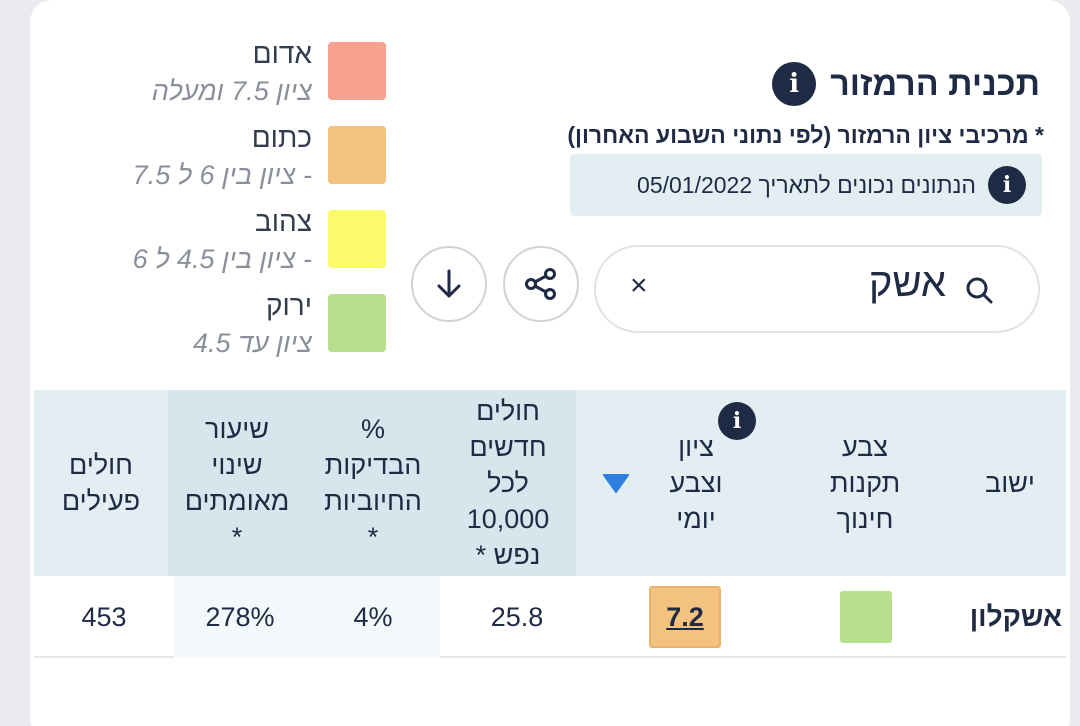 Image resolution: width=1080 pixels, height=726 pixels. I want to click on date-note-box: i הנתונים נכונים לתאריך 05/01/2022, so click(806, 185).